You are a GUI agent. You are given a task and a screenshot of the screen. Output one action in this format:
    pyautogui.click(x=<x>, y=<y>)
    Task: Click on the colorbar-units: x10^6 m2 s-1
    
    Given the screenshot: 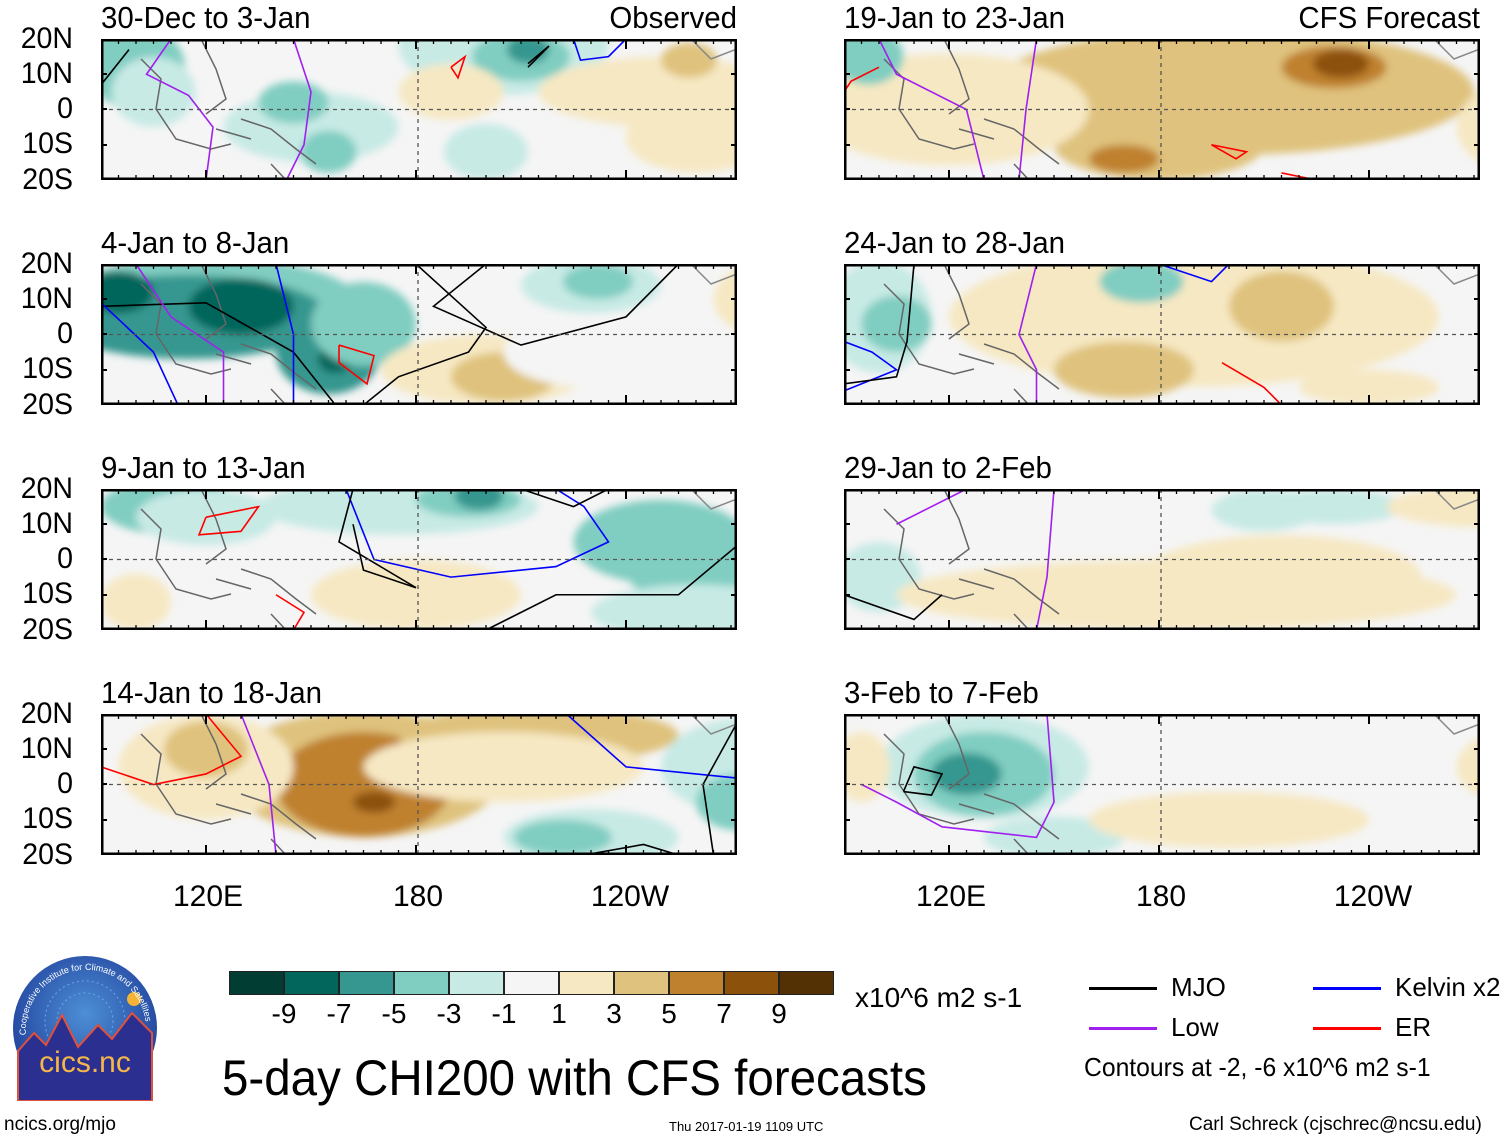 What is the action you would take?
    pyautogui.click(x=939, y=997)
    